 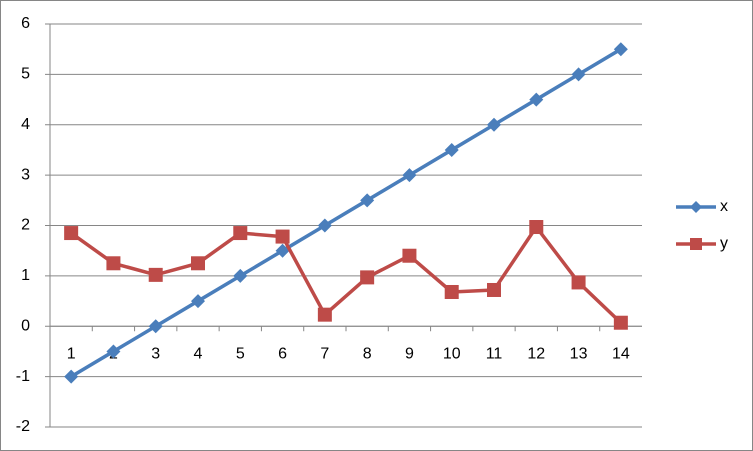 What do you see at coordinates (25, 174) in the screenshot?
I see `y-tick-label: 3` at bounding box center [25, 174].